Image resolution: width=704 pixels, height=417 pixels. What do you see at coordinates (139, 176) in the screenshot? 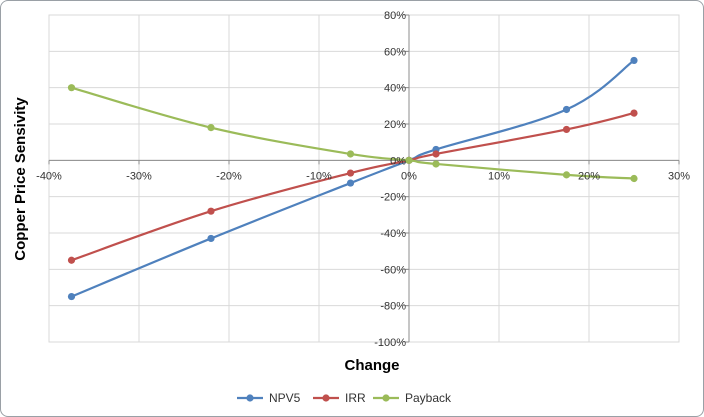
I see `x-tick-label: -30%` at bounding box center [139, 176].